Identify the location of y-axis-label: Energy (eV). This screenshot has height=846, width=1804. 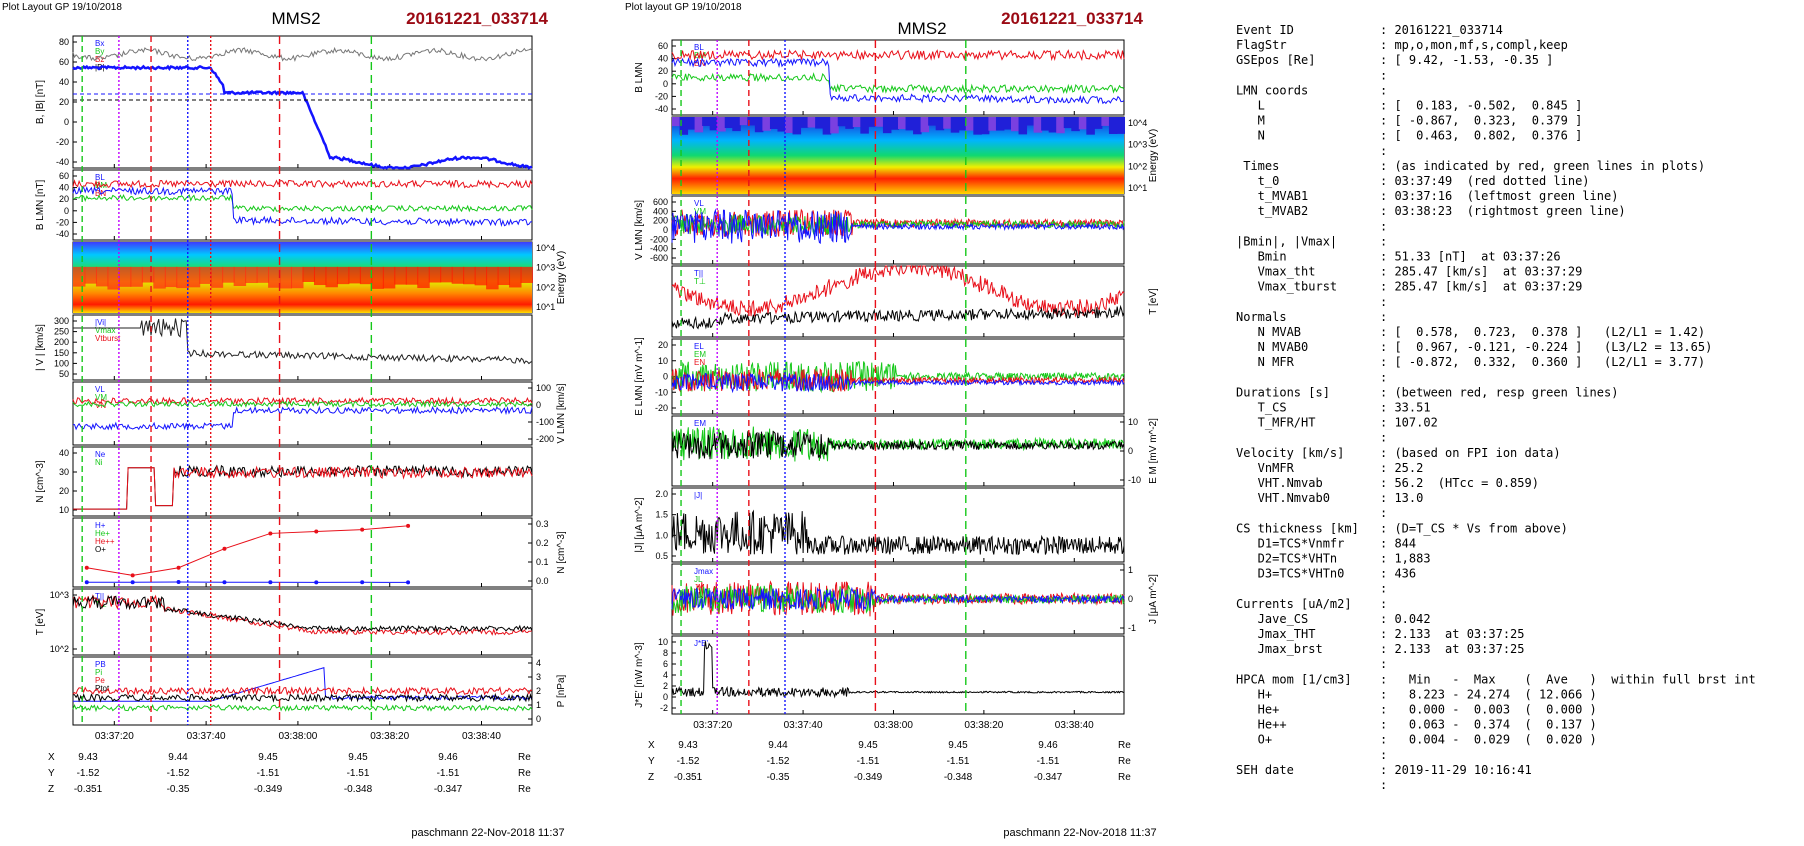
(561, 277).